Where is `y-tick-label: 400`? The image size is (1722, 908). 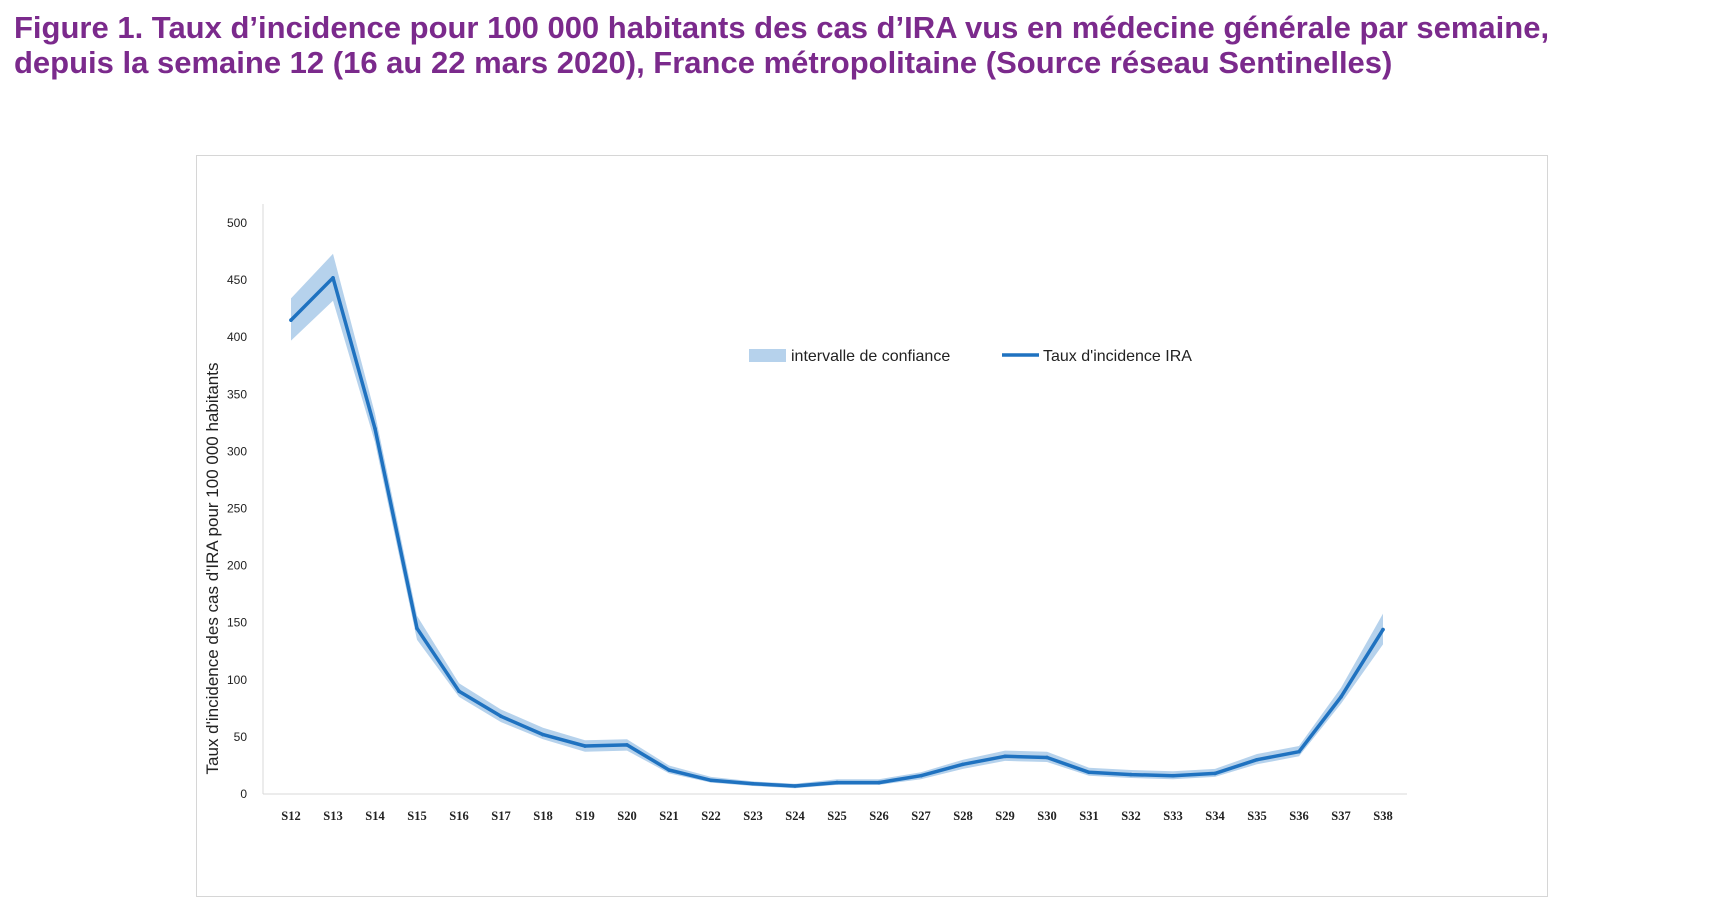
y-tick-label: 400 is located at coordinates (237, 337).